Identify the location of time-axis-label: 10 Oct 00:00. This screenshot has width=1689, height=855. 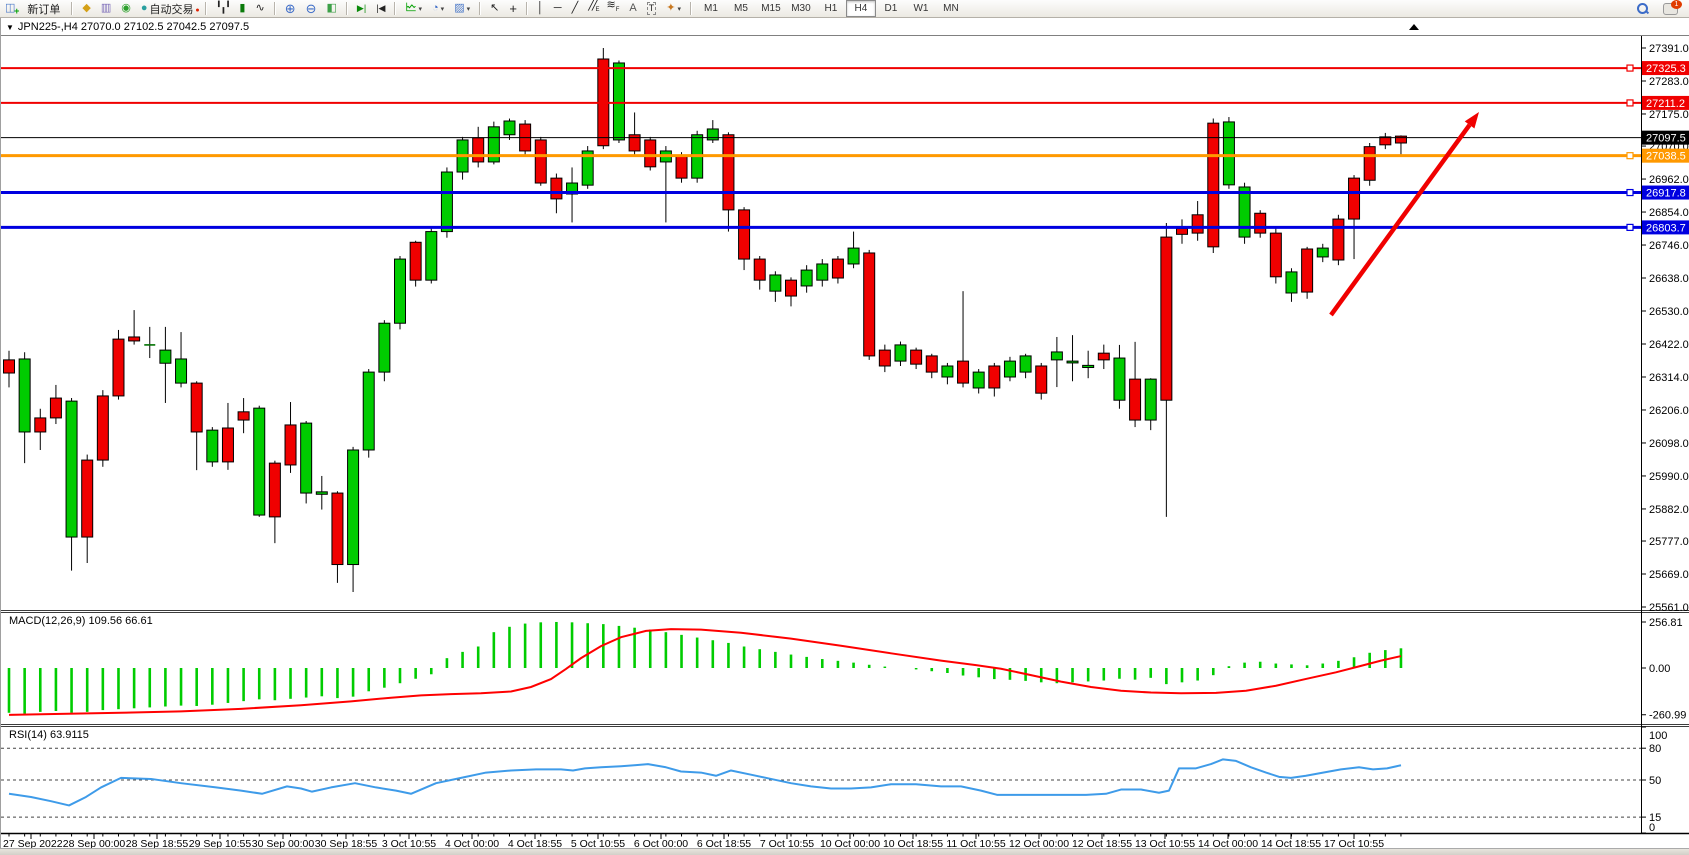
(850, 844).